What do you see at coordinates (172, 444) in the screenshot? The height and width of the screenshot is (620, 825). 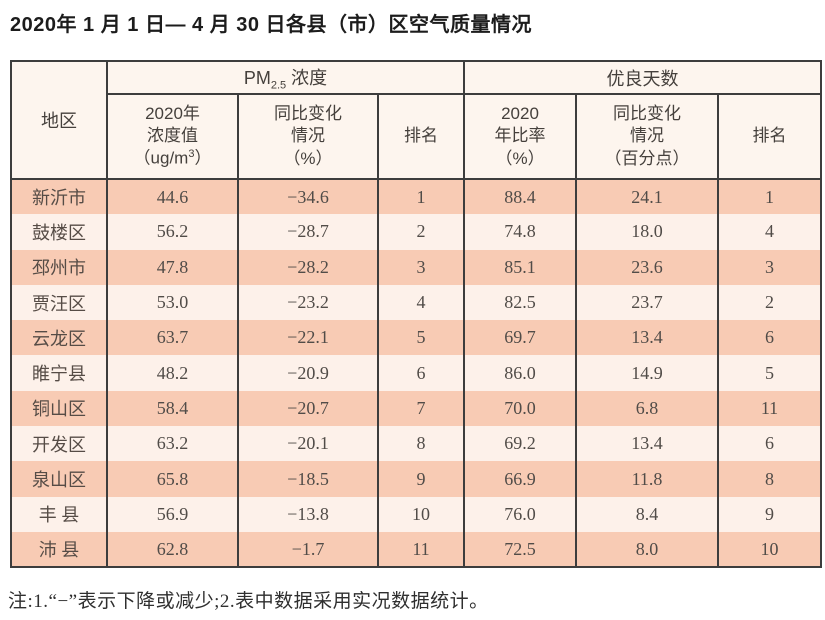 I see `cell-pm_value: 63.2` at bounding box center [172, 444].